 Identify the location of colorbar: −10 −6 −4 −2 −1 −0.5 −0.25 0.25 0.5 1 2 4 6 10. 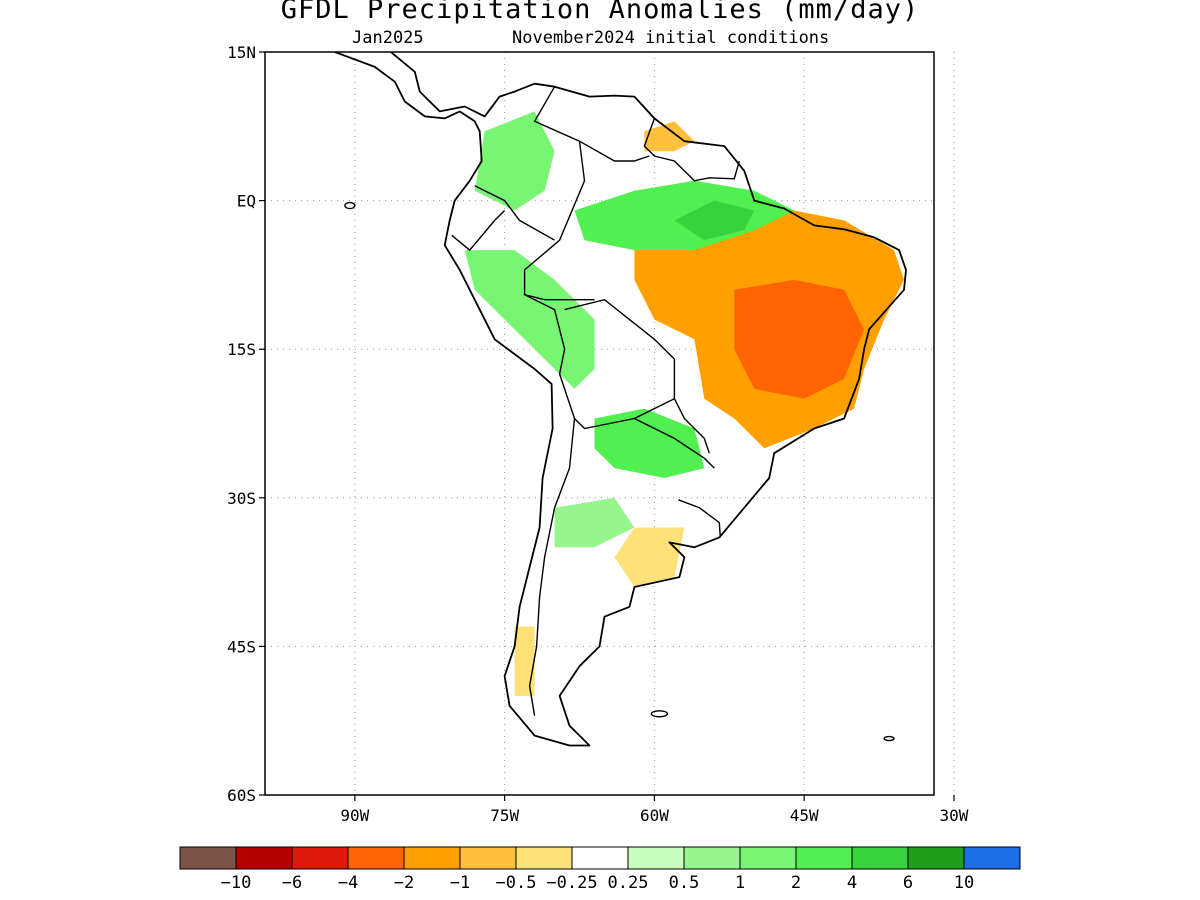
(600, 869).